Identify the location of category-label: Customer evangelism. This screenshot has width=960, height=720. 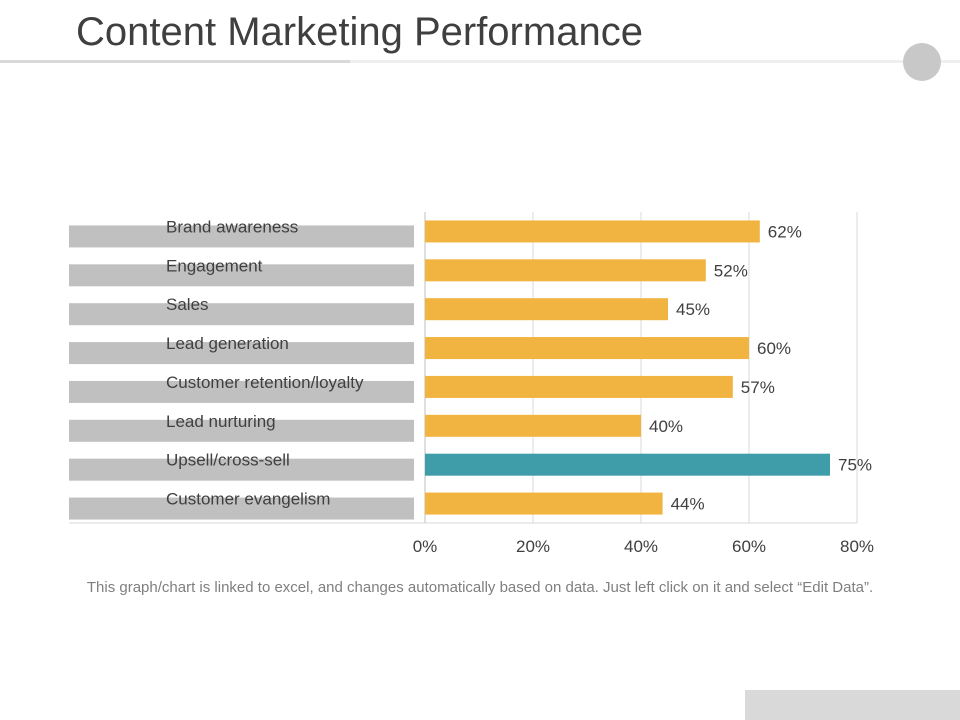
(248, 499).